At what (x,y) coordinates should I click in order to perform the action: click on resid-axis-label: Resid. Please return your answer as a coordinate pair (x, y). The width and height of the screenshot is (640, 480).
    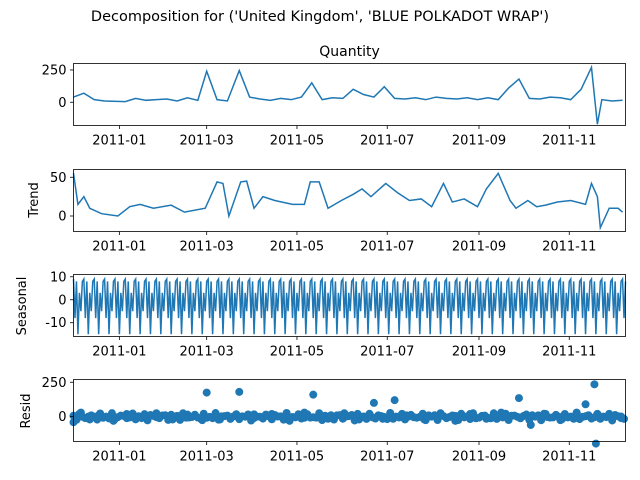
    Looking at the image, I should click on (26, 410).